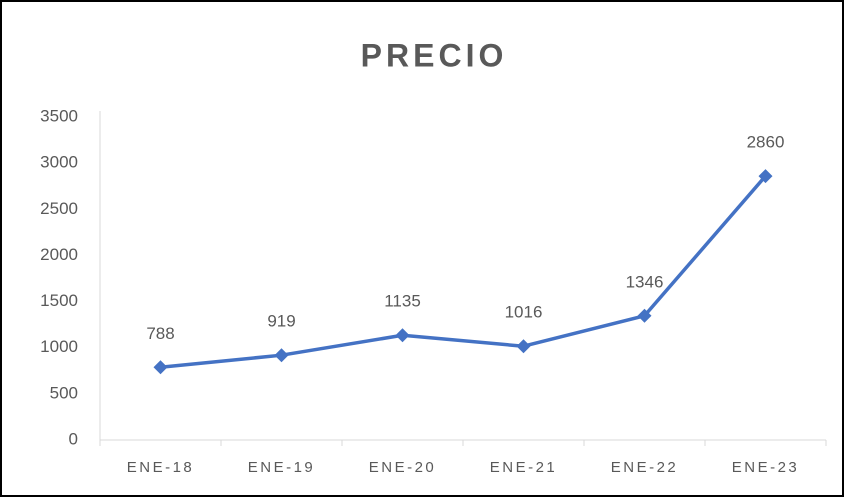 This screenshot has width=844, height=497. What do you see at coordinates (766, 142) in the screenshot?
I see `data-label: 2860` at bounding box center [766, 142].